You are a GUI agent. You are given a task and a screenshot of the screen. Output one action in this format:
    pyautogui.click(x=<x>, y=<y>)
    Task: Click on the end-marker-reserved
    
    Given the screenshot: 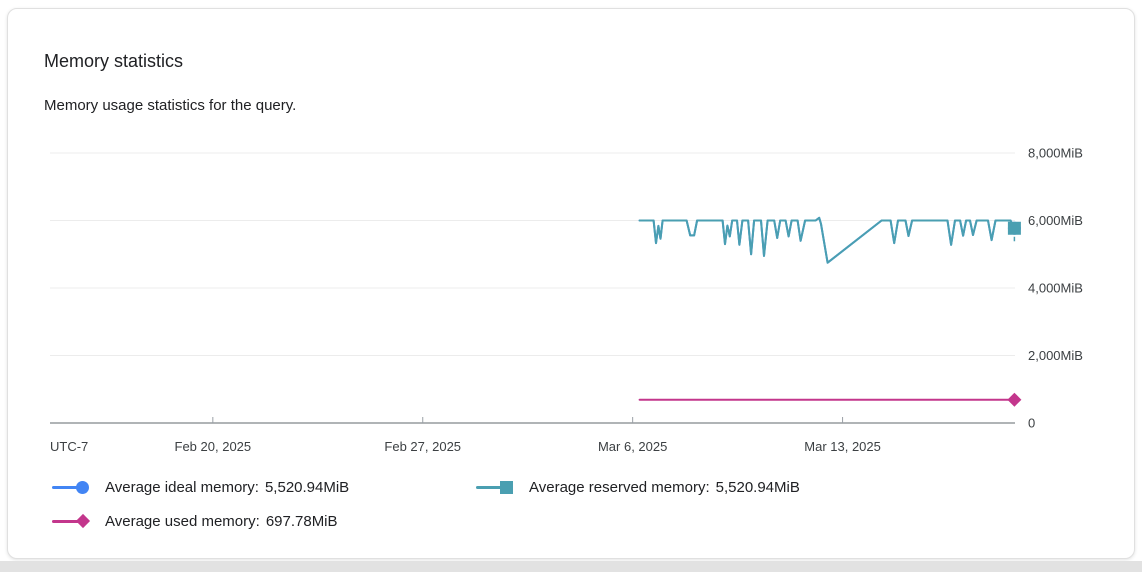 What is the action you would take?
    pyautogui.click(x=1014, y=228)
    